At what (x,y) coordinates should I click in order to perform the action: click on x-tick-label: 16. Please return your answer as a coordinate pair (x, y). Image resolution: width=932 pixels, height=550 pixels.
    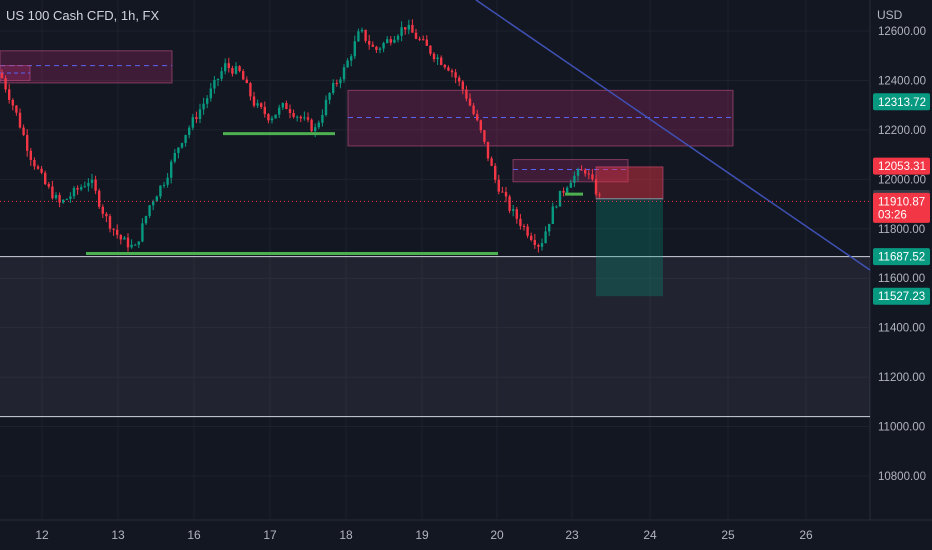
    Looking at the image, I should click on (194, 535).